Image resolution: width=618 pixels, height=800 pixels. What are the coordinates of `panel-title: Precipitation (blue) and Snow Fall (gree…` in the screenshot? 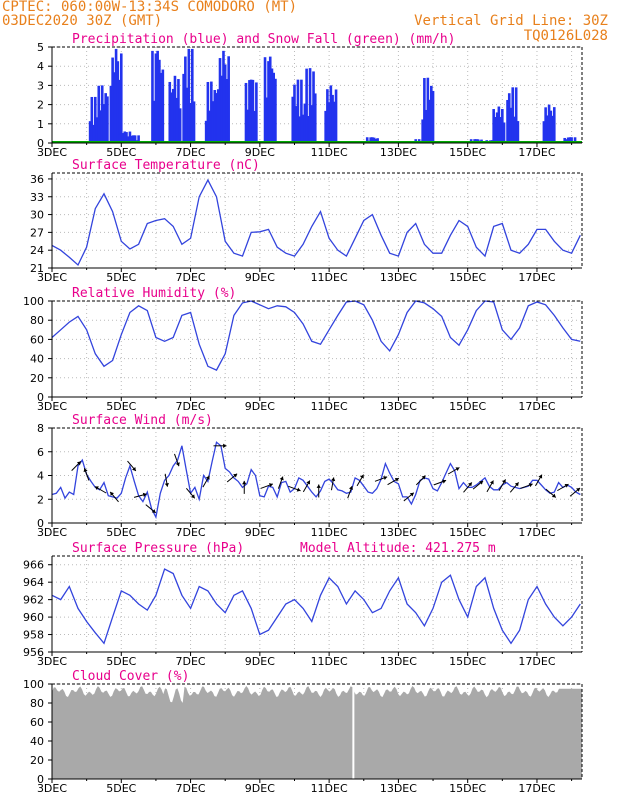 It's located at (264, 39).